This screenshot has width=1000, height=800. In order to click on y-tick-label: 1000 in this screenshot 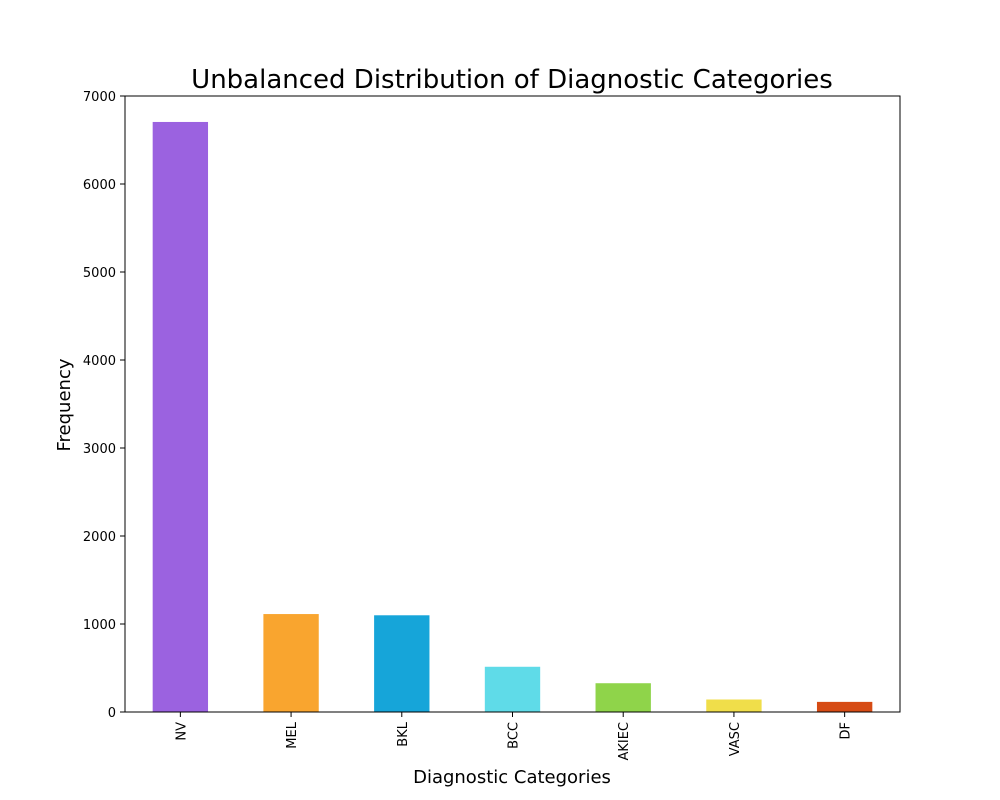, I will do `click(99, 625)`.